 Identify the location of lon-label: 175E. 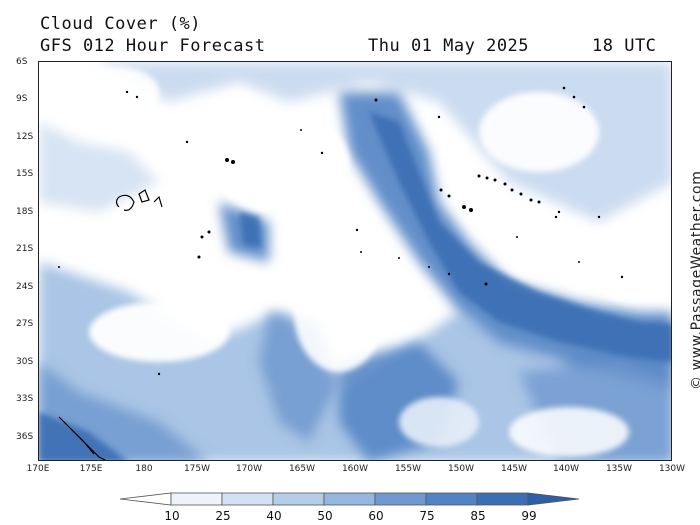
(91, 469).